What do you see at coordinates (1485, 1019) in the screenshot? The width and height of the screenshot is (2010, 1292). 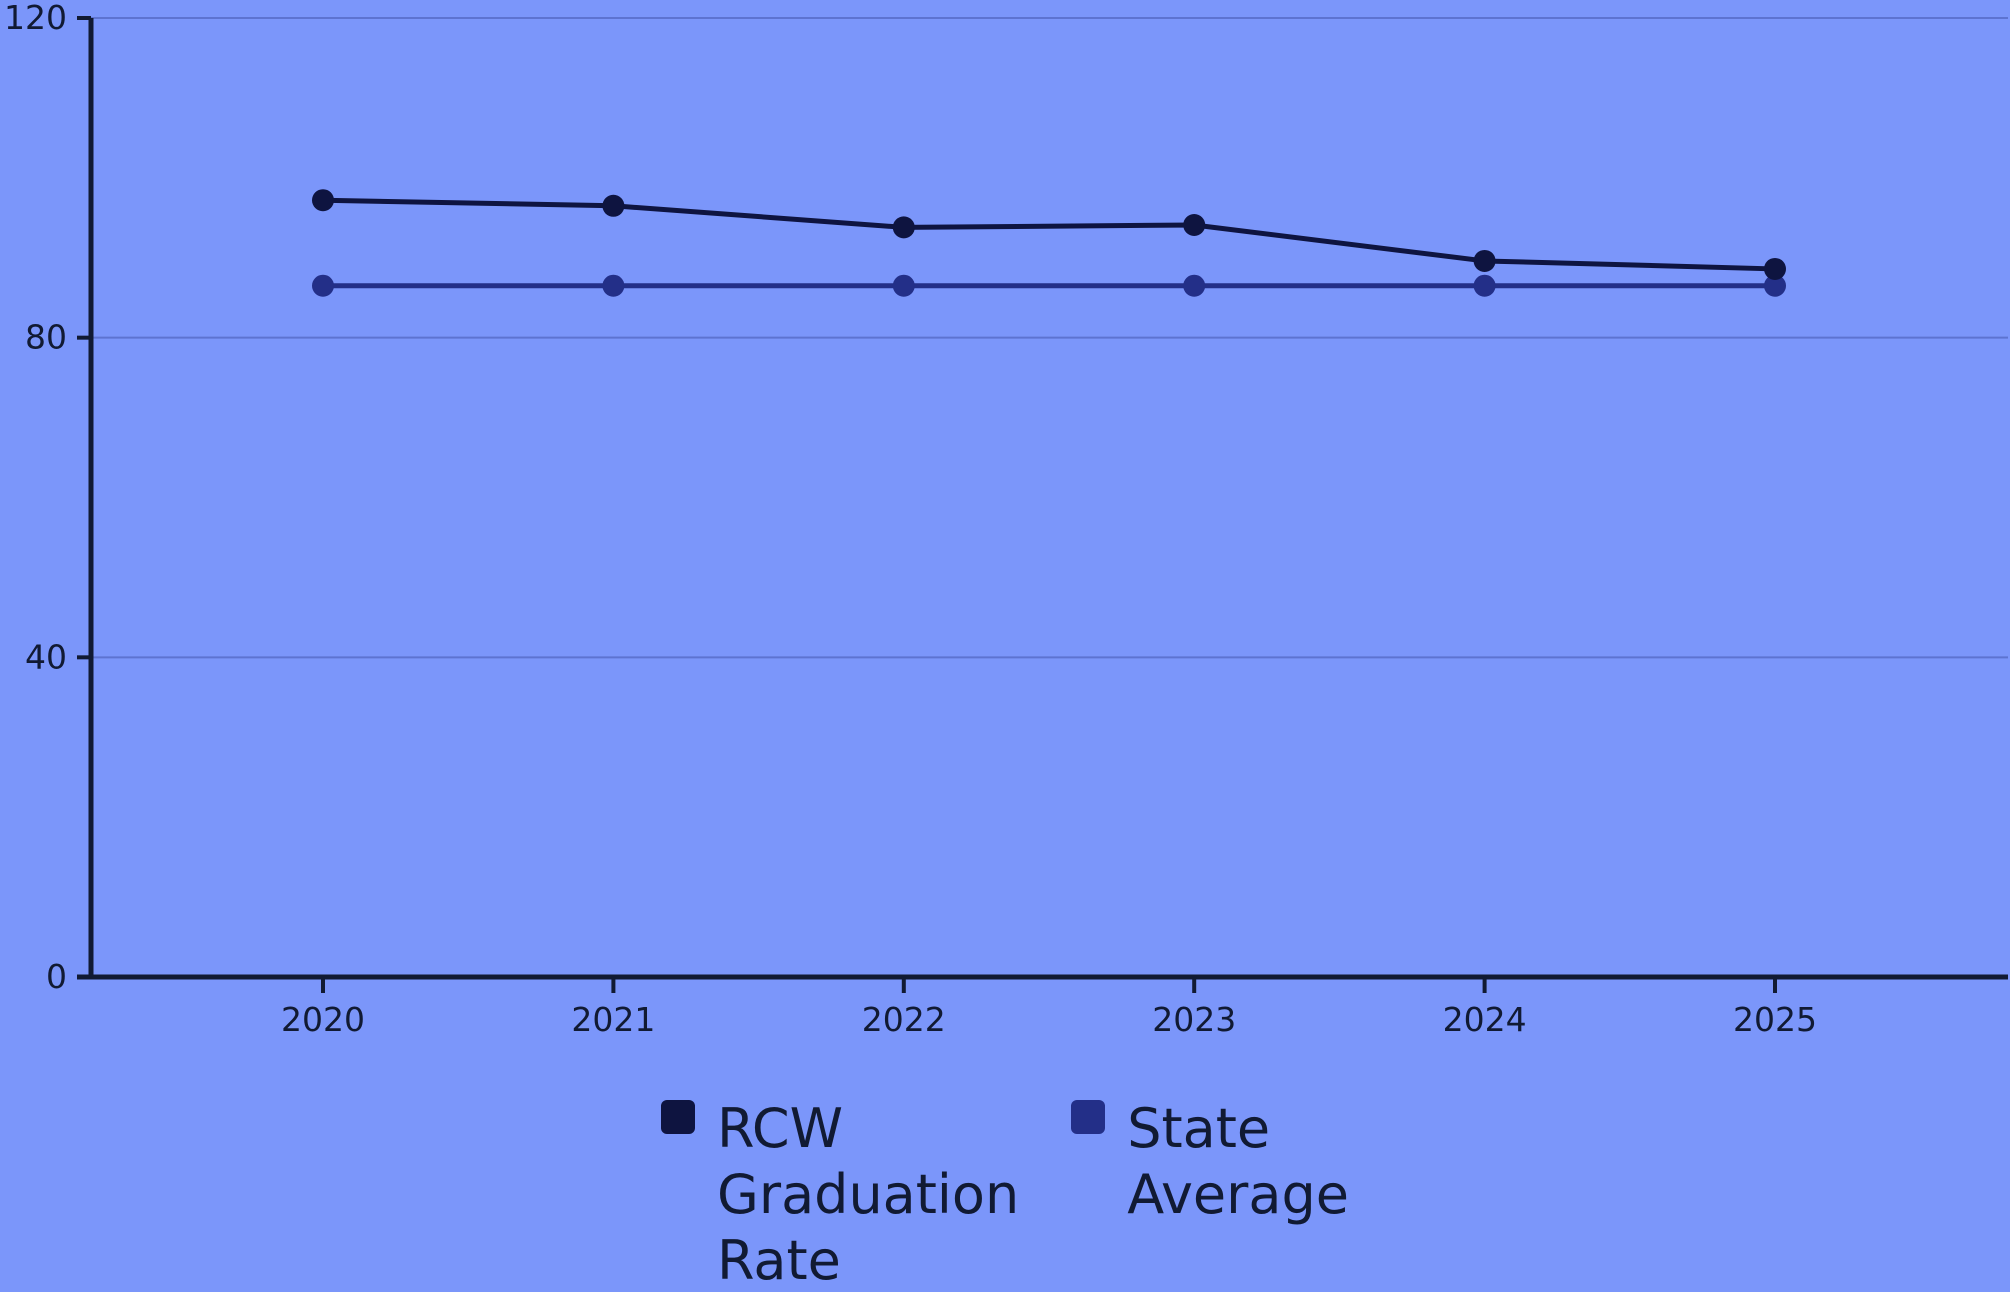 I see `x-tick-label: 2024` at bounding box center [1485, 1019].